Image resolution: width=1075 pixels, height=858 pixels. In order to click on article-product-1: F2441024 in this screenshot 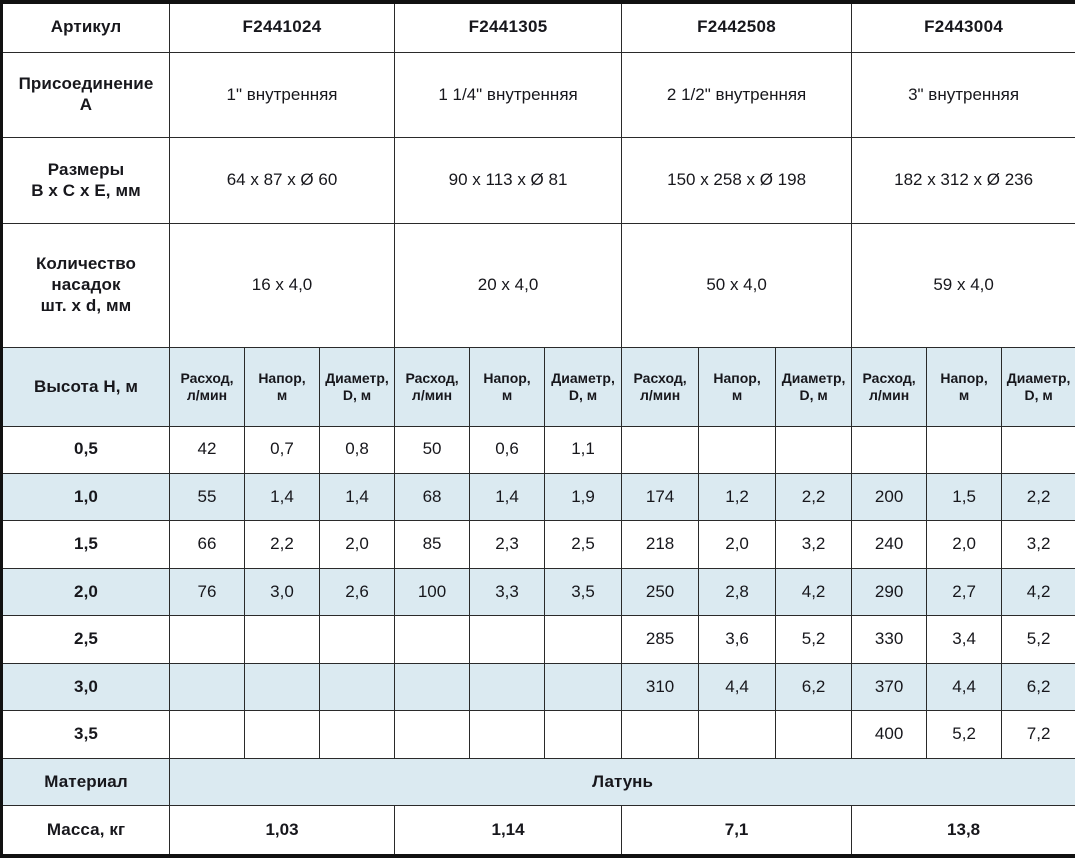, I will do `click(282, 26)`.